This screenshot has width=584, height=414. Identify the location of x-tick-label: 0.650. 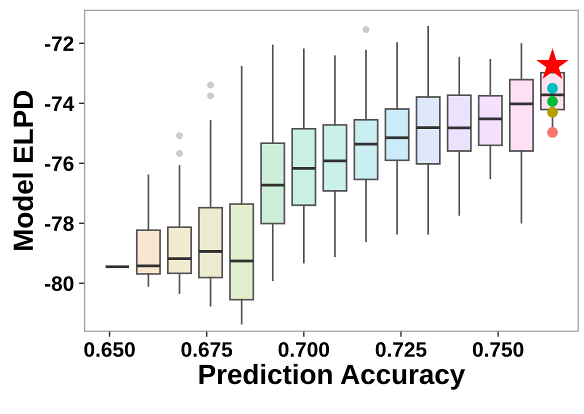
(109, 349).